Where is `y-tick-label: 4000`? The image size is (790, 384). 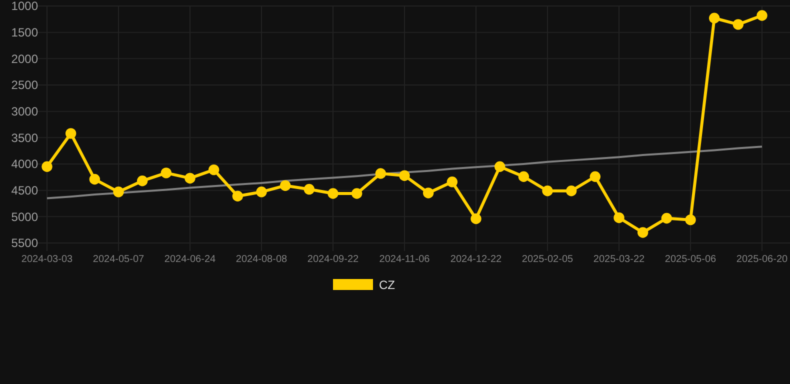 y-tick-label: 4000 is located at coordinates (24, 164).